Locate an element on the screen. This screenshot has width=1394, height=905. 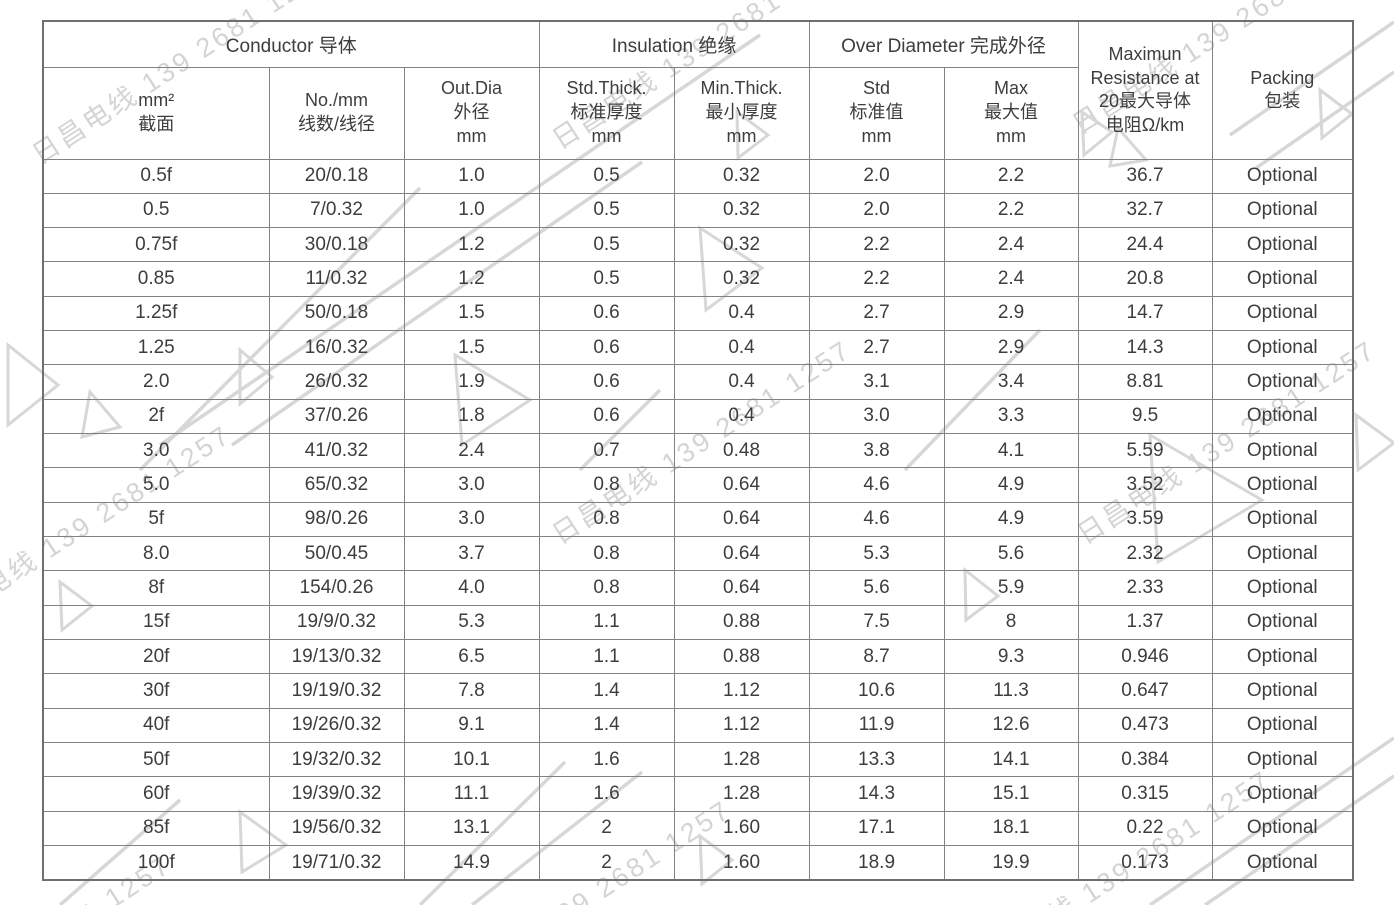
table-cell: 0.7 is located at coordinates (606, 451).